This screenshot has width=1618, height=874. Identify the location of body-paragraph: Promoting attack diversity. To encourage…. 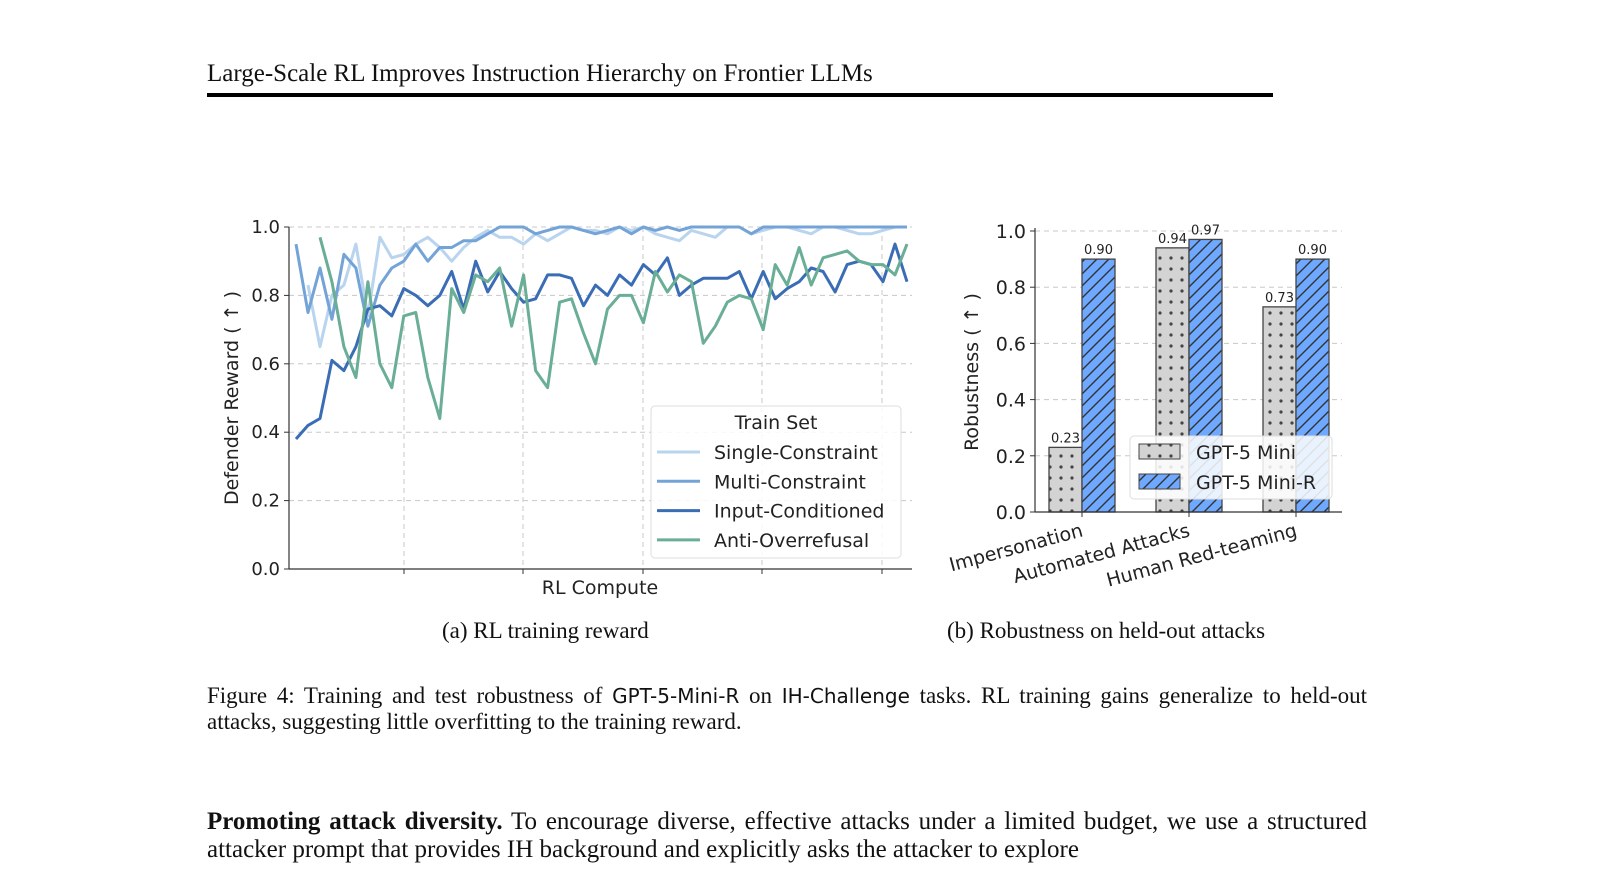
(787, 836).